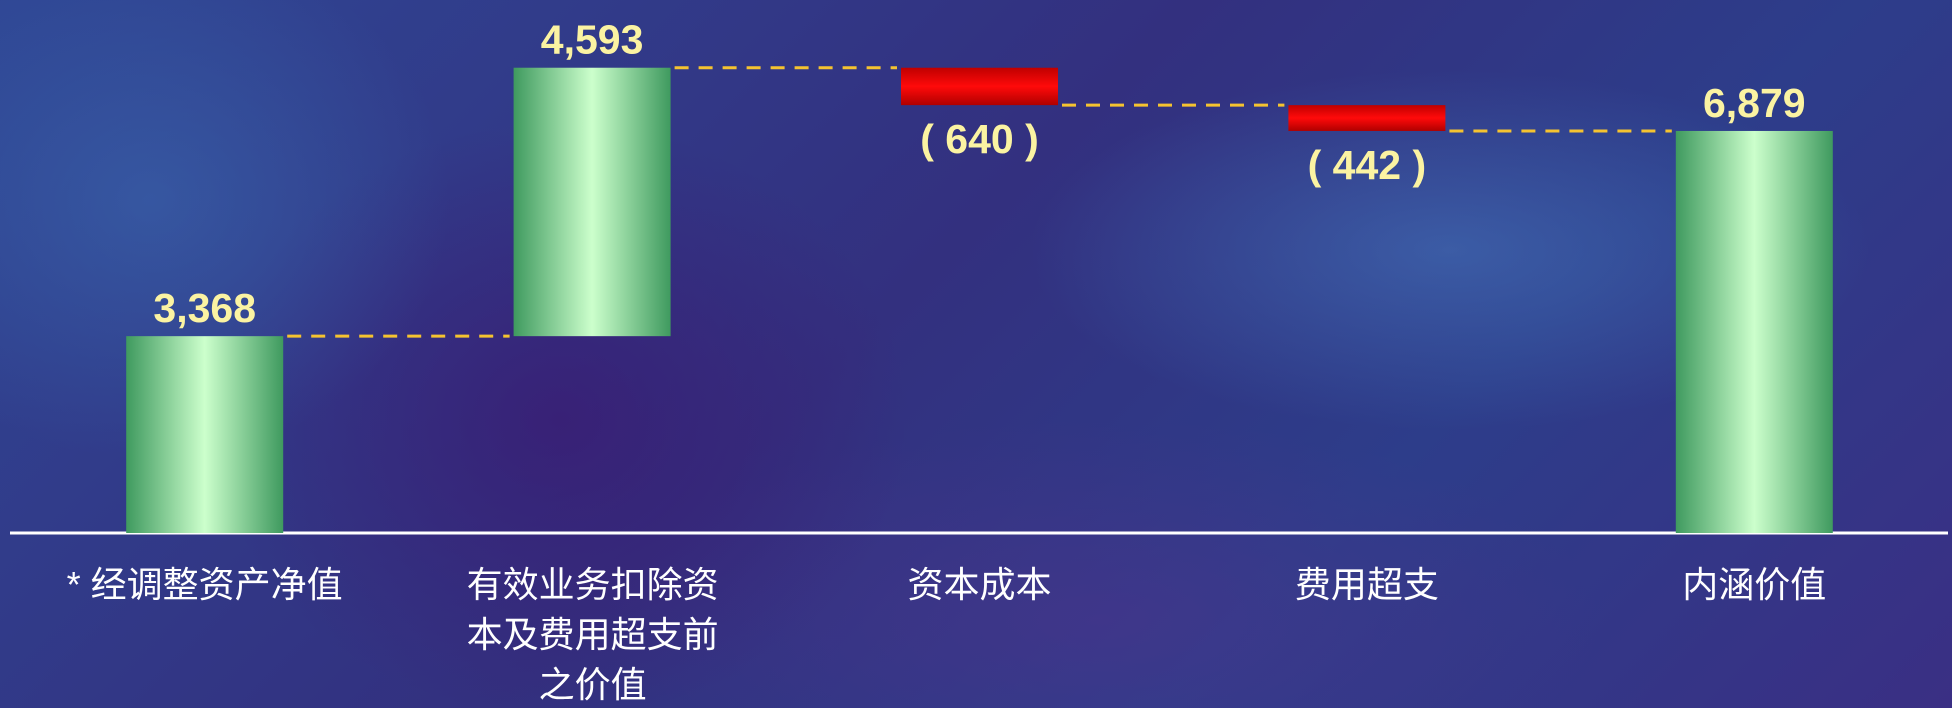 This screenshot has width=1952, height=708. I want to click on category-label: 资本成本, so click(979, 584).